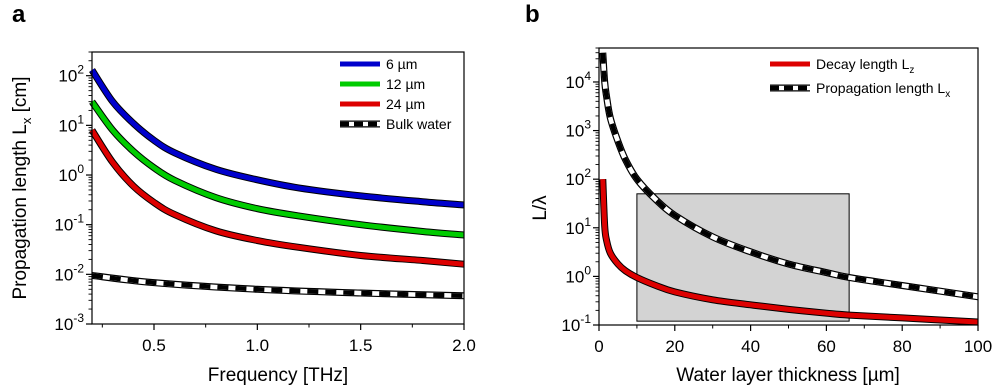  Describe the element at coordinates (80, 169) in the screenshot. I see `panel-a-ytick-exp: 0` at that location.